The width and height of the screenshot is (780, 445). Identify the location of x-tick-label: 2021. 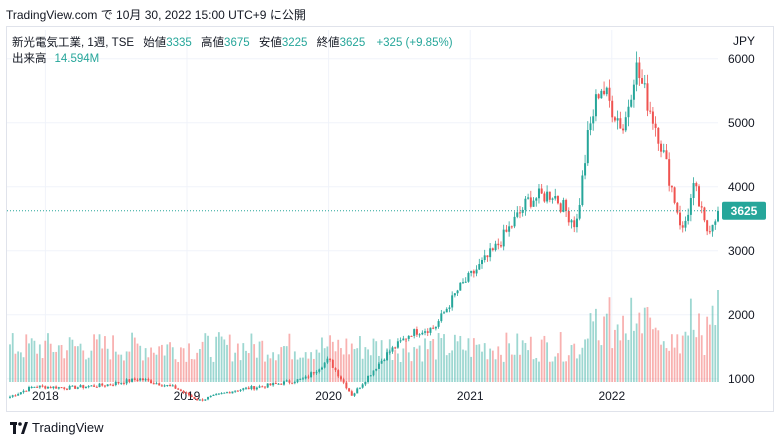
(470, 396).